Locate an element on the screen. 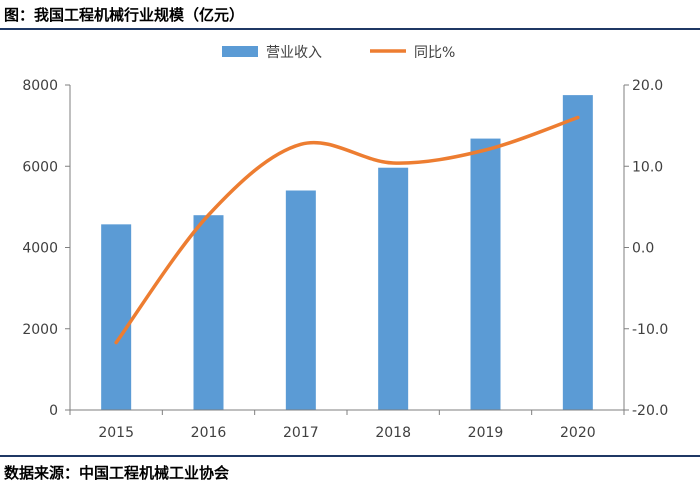  figure-title: 图：我国工程机械行业规模（亿元） is located at coordinates (124, 15).